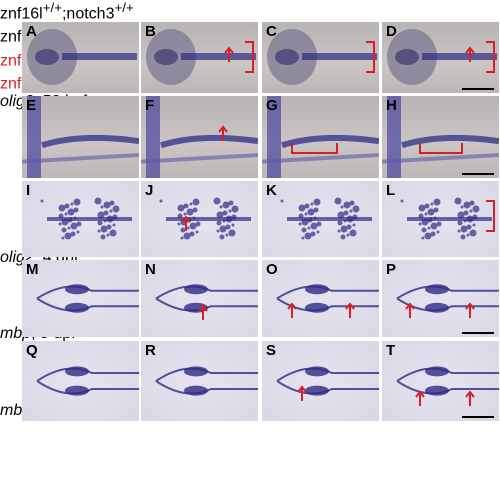  I want to click on microscopy-image: G, so click(320, 137).